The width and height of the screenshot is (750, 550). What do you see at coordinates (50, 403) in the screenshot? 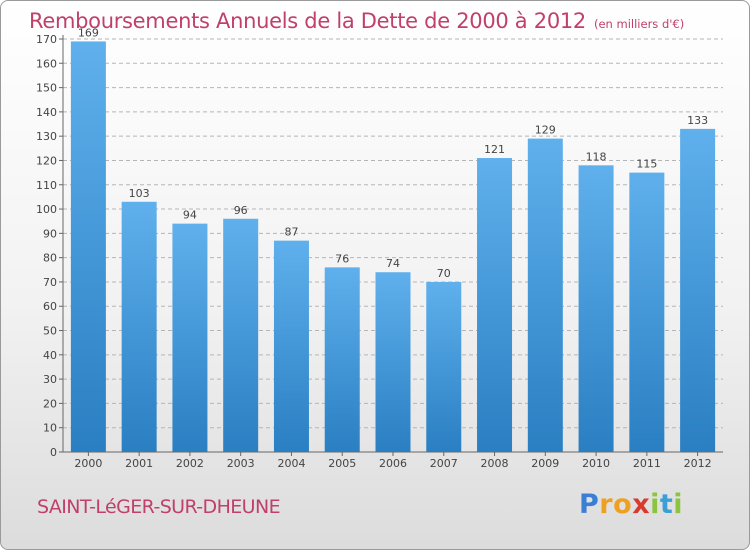
I see `y-tick-label: 20` at bounding box center [50, 403].